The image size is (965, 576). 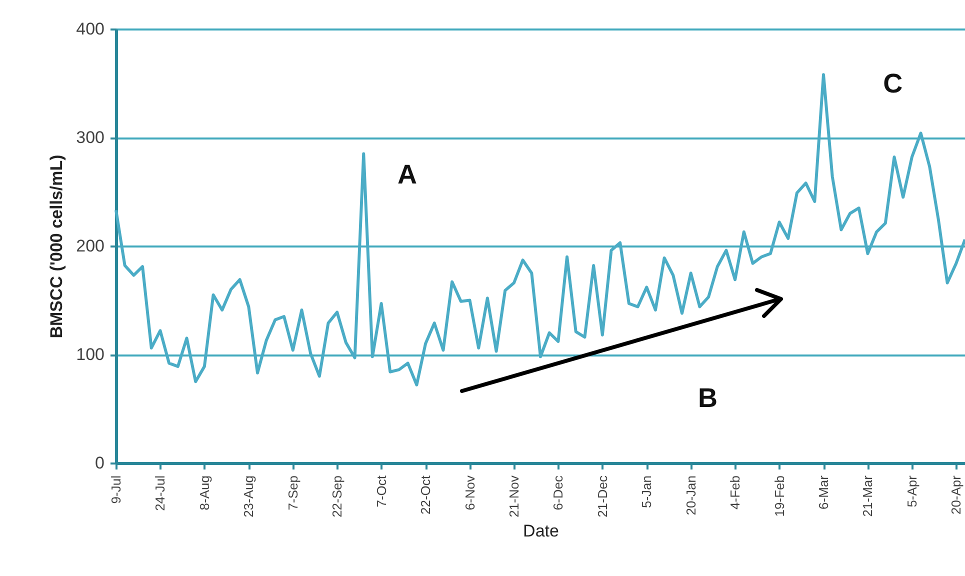 What do you see at coordinates (912, 491) in the screenshot?
I see `x-tick-label: 5-Apr` at bounding box center [912, 491].